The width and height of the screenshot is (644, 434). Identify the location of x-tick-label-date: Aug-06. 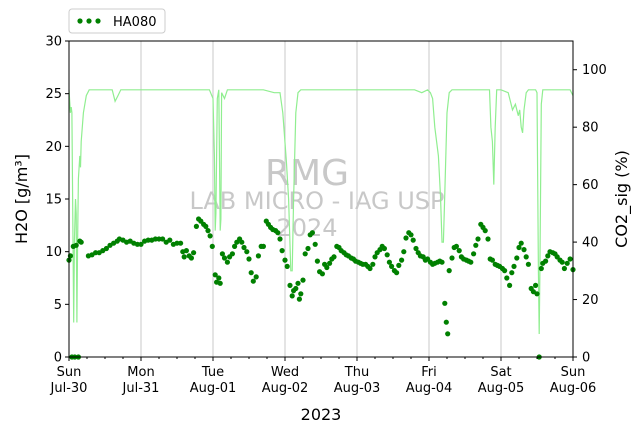
(573, 388).